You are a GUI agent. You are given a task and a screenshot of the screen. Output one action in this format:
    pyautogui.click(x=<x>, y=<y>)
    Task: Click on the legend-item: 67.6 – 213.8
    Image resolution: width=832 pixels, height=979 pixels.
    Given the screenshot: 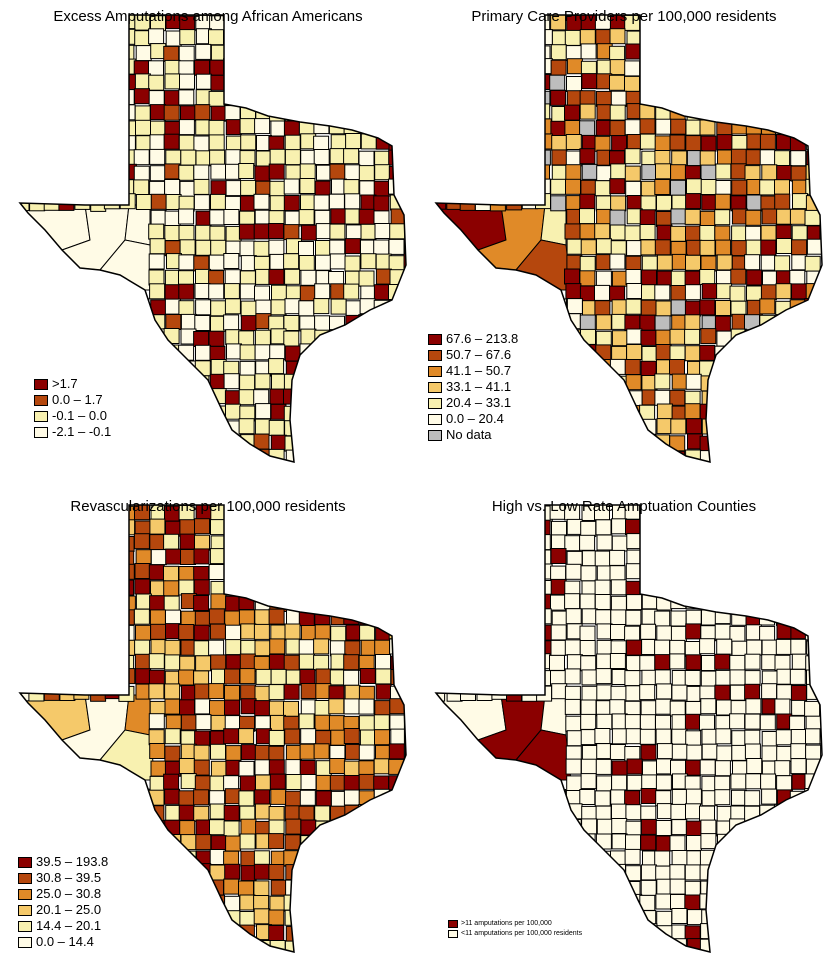 What is the action you would take?
    pyautogui.click(x=473, y=339)
    